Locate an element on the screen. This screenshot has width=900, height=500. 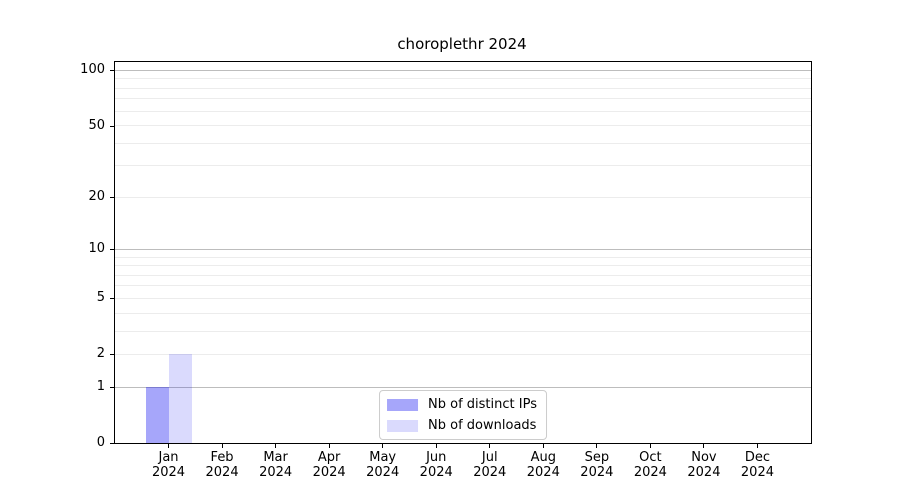
y-tick-label: 50 is located at coordinates (96, 125).